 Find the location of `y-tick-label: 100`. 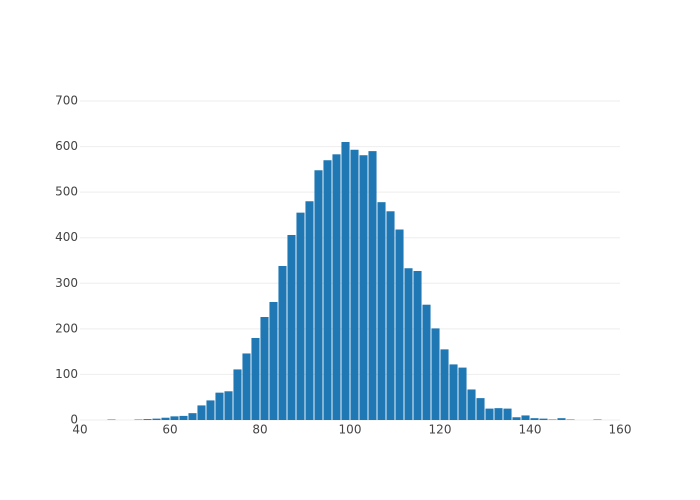

y-tick-label: 100 is located at coordinates (66, 374).